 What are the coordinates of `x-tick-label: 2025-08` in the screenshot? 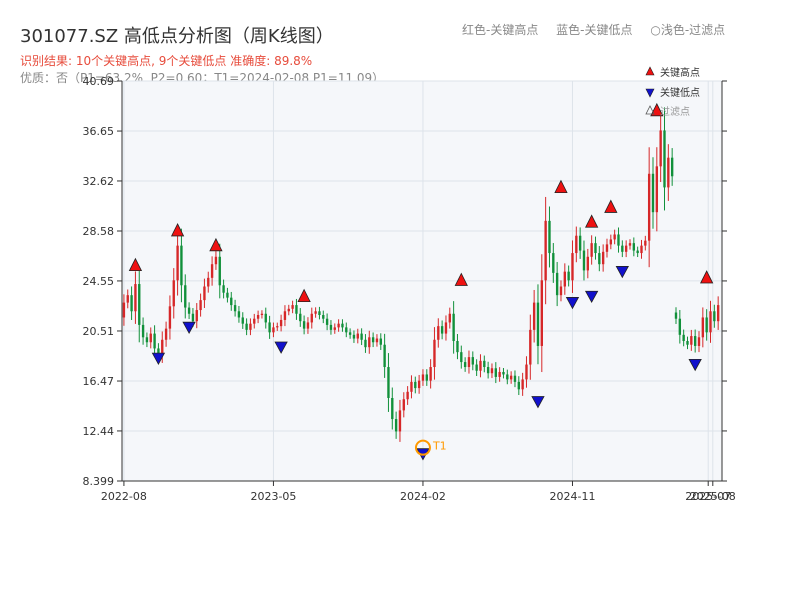 It's located at (713, 496).